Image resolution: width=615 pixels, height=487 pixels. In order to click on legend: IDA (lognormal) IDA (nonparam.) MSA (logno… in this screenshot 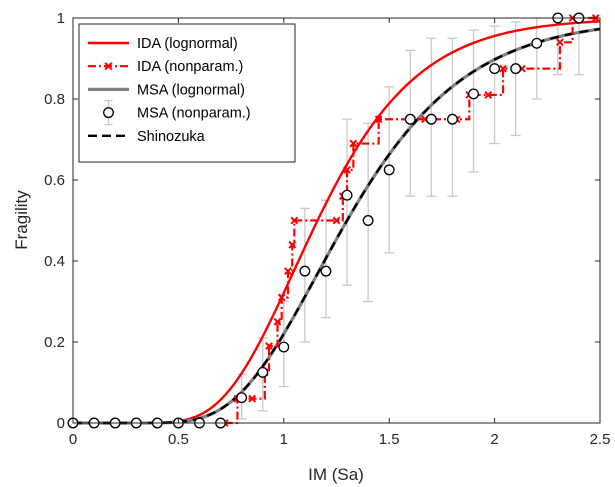, I will do `click(187, 93)`.